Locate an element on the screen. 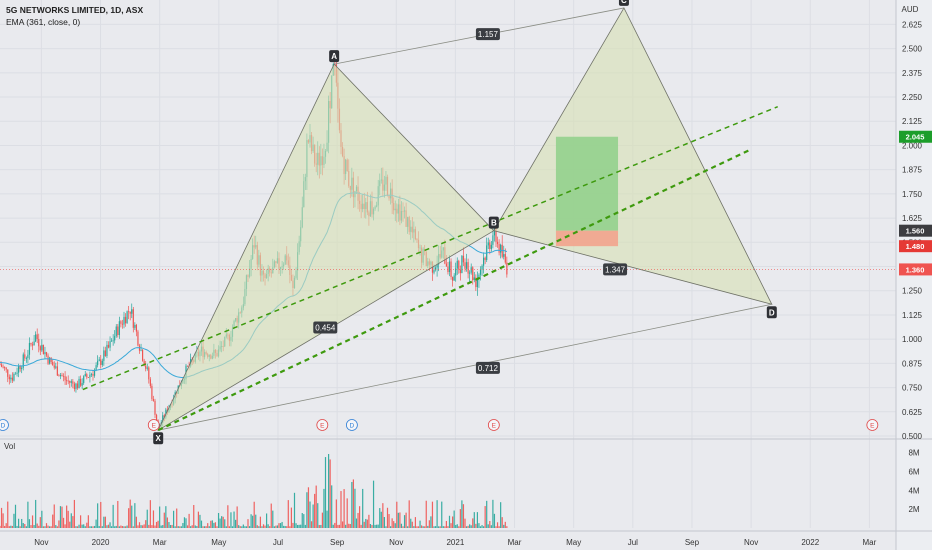  y-tick-label: 0.625 is located at coordinates (912, 412).